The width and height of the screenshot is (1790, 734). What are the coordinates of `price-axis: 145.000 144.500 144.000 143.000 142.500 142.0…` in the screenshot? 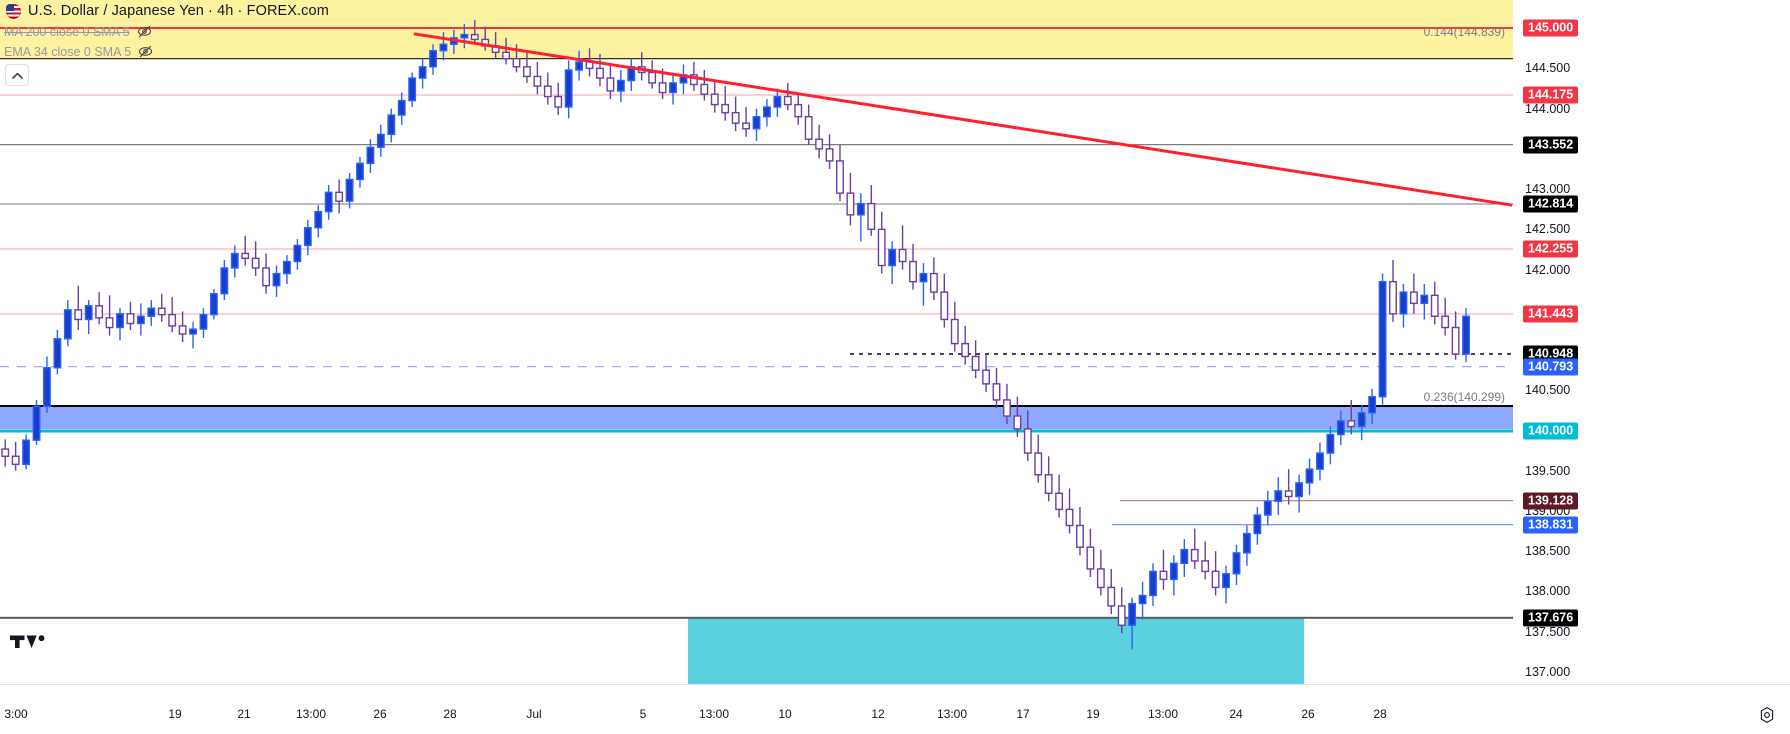 It's located at (1651, 342).